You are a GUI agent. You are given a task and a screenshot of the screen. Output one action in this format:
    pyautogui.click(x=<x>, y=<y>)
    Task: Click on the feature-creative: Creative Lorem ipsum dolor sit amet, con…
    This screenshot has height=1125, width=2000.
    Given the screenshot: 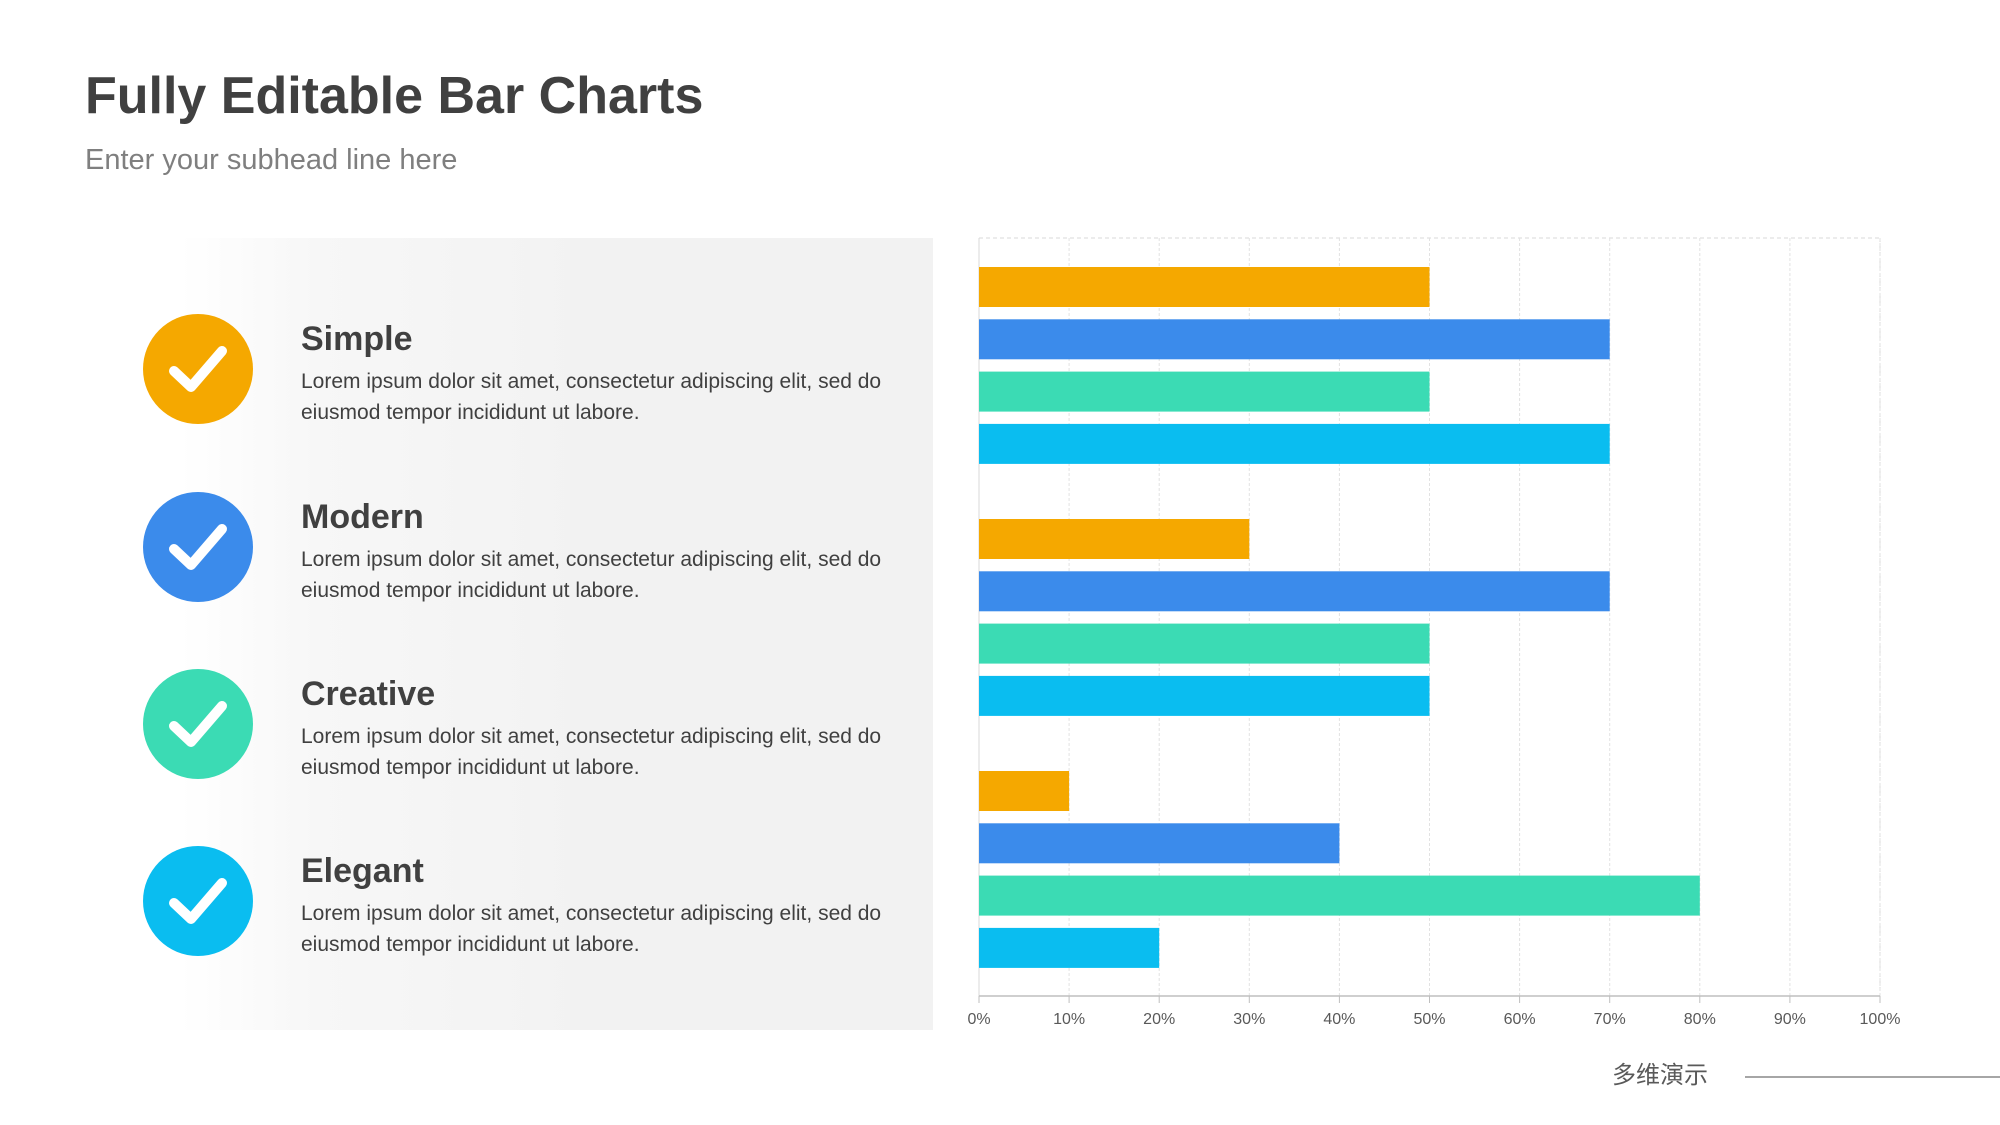 What is the action you would take?
    pyautogui.click(x=470, y=729)
    